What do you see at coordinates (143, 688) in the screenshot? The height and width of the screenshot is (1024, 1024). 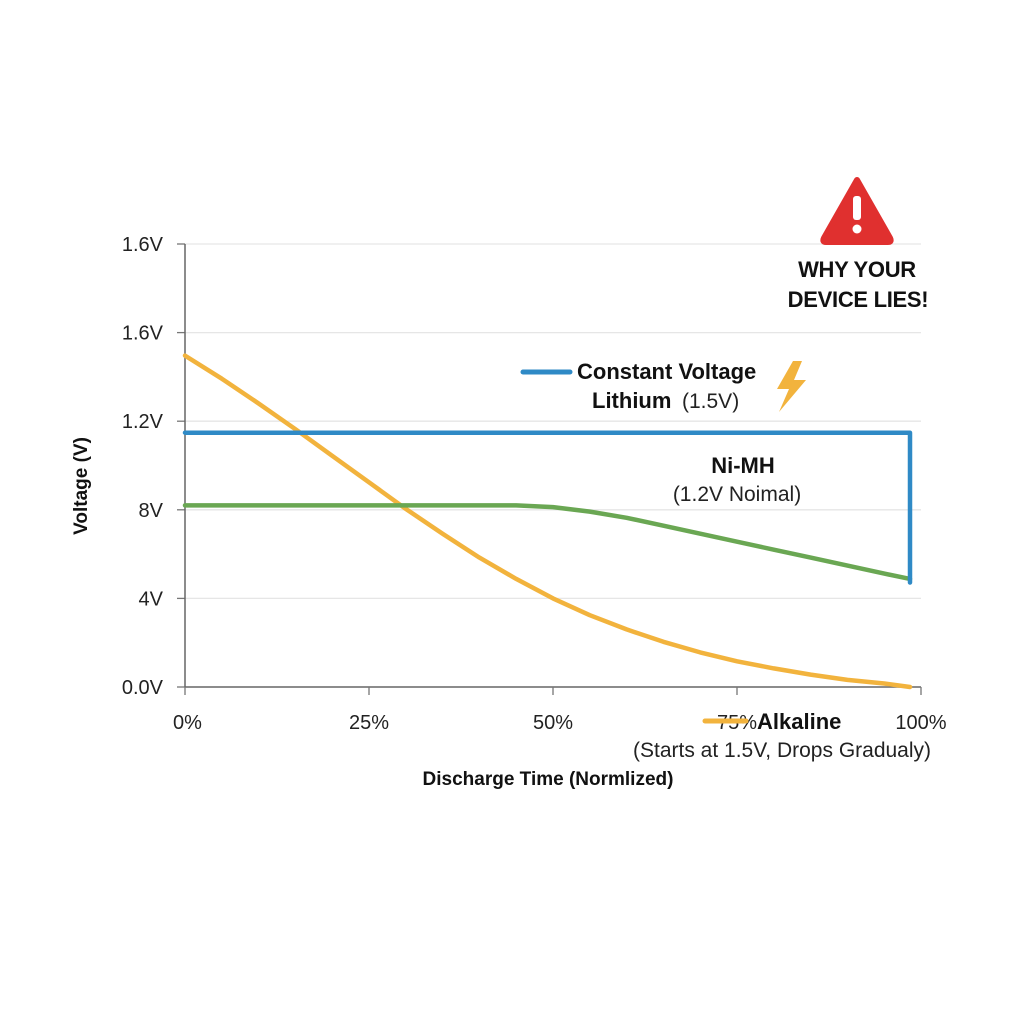 I see `y-tick-label-0: 0.0V` at bounding box center [143, 688].